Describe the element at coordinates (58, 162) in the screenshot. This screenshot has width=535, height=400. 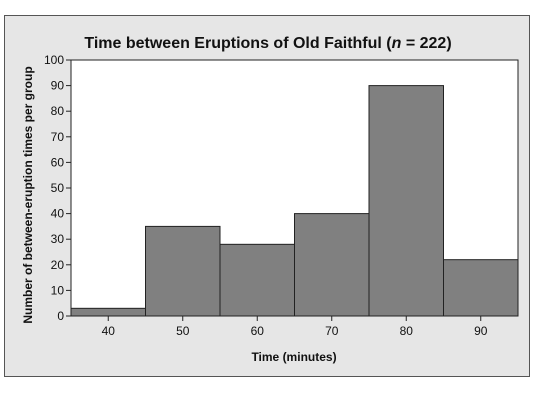
I see `y-tick-label: 60` at that location.